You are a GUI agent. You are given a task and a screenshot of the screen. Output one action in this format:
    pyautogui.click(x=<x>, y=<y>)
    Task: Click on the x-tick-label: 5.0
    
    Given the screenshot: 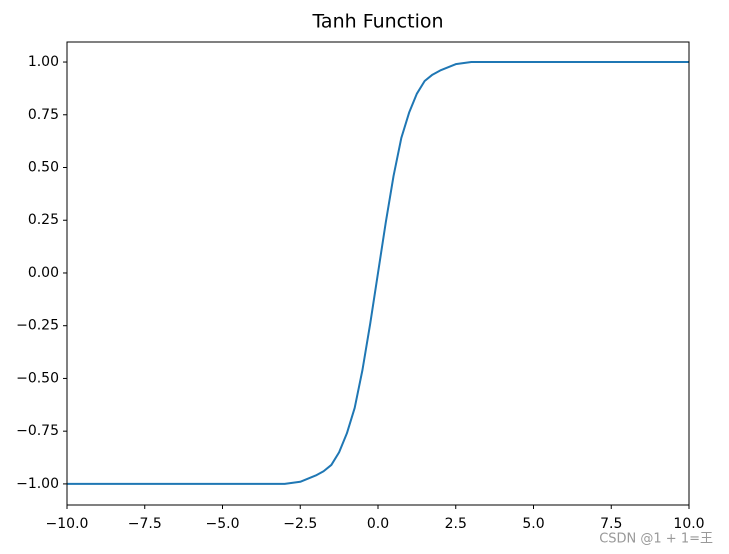 What is the action you would take?
    pyautogui.click(x=533, y=524)
    